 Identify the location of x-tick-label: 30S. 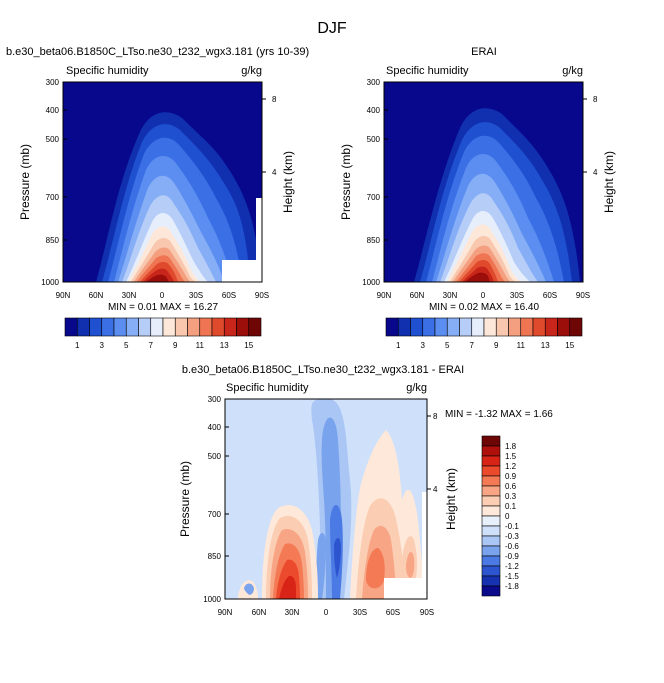
(360, 612).